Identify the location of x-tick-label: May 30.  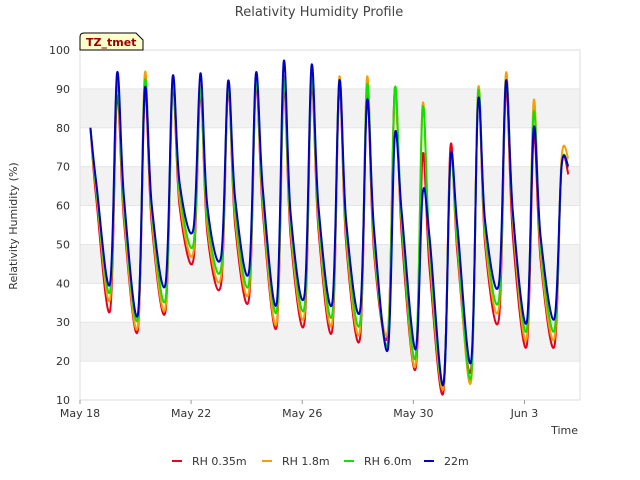
(413, 413).